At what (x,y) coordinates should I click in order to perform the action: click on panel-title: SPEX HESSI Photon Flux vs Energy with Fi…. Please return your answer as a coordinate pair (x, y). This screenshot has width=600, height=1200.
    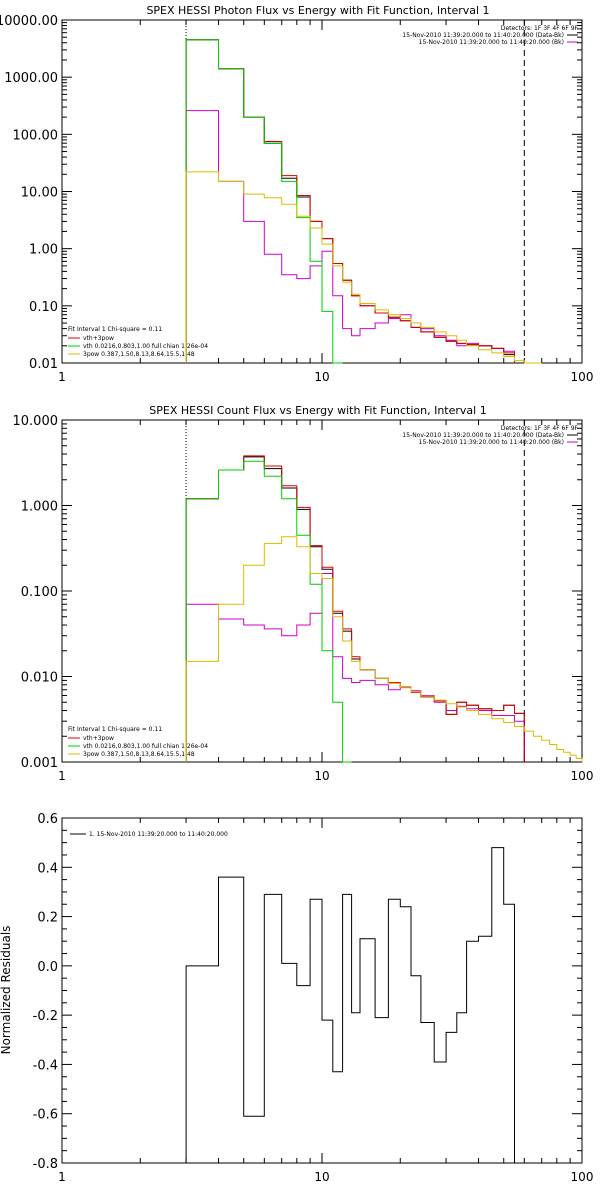
    Looking at the image, I should click on (317, 10).